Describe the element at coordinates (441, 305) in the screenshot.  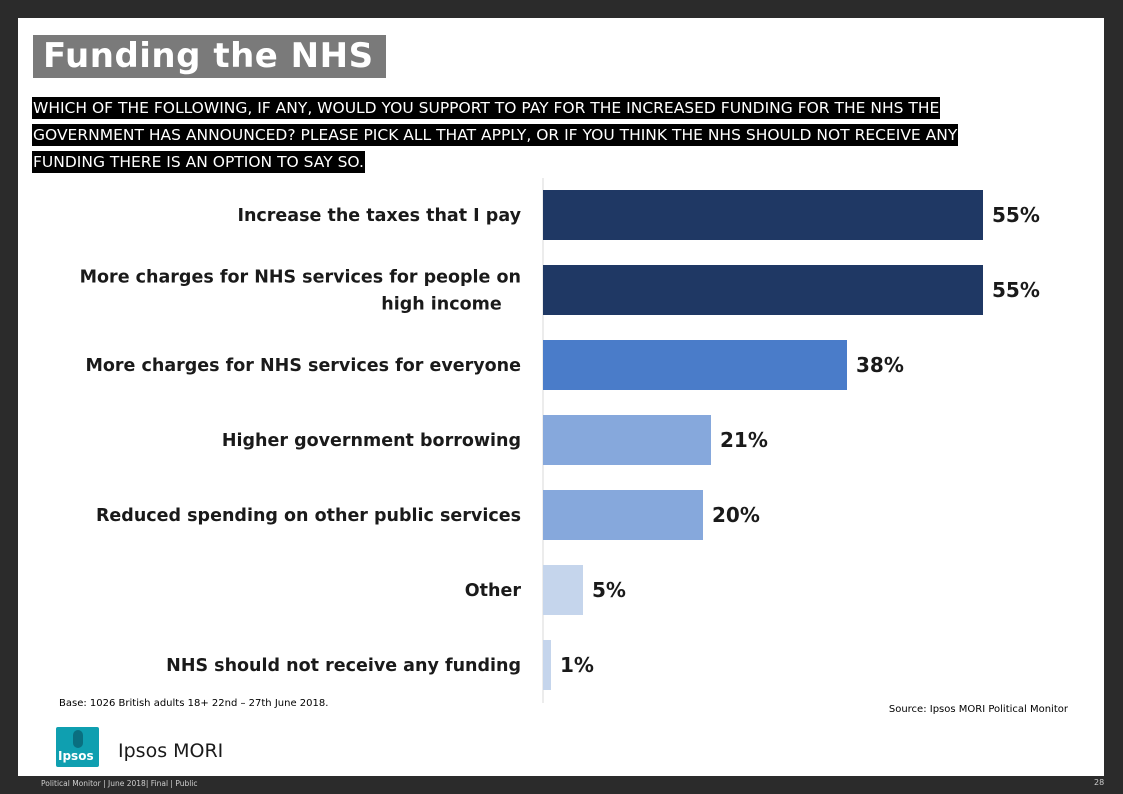
I see `category-label: high income` at that location.